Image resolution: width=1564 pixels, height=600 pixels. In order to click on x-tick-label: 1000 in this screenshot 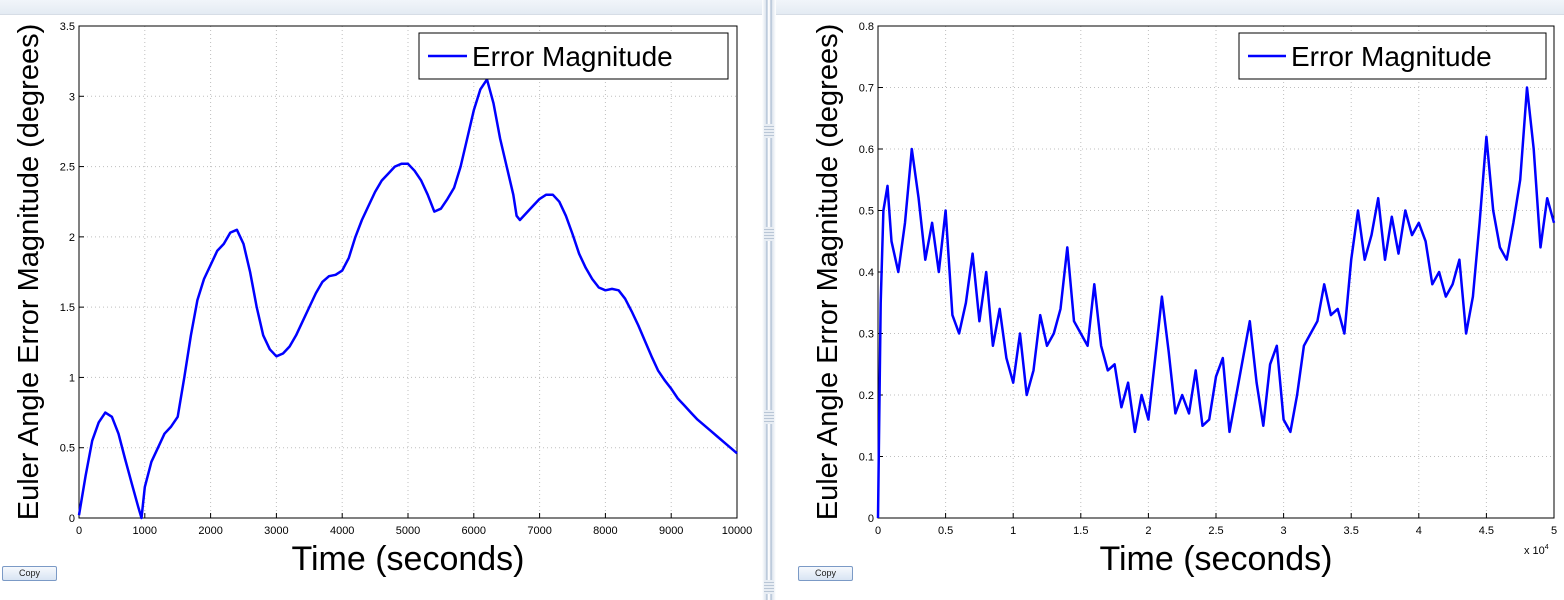, I will do `click(145, 531)`.